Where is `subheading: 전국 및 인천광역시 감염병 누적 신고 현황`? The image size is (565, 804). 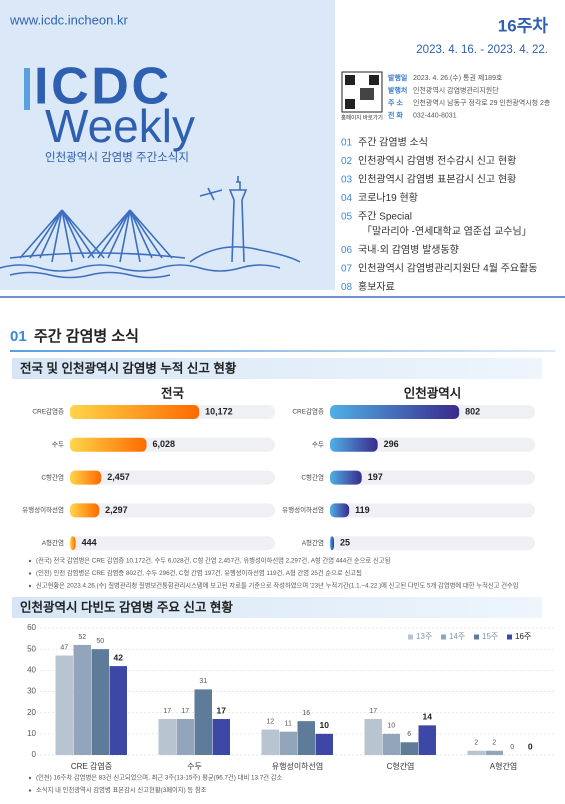
subheading: 전국 및 인천광역시 감염병 누적 신고 현황 is located at coordinates (128, 367).